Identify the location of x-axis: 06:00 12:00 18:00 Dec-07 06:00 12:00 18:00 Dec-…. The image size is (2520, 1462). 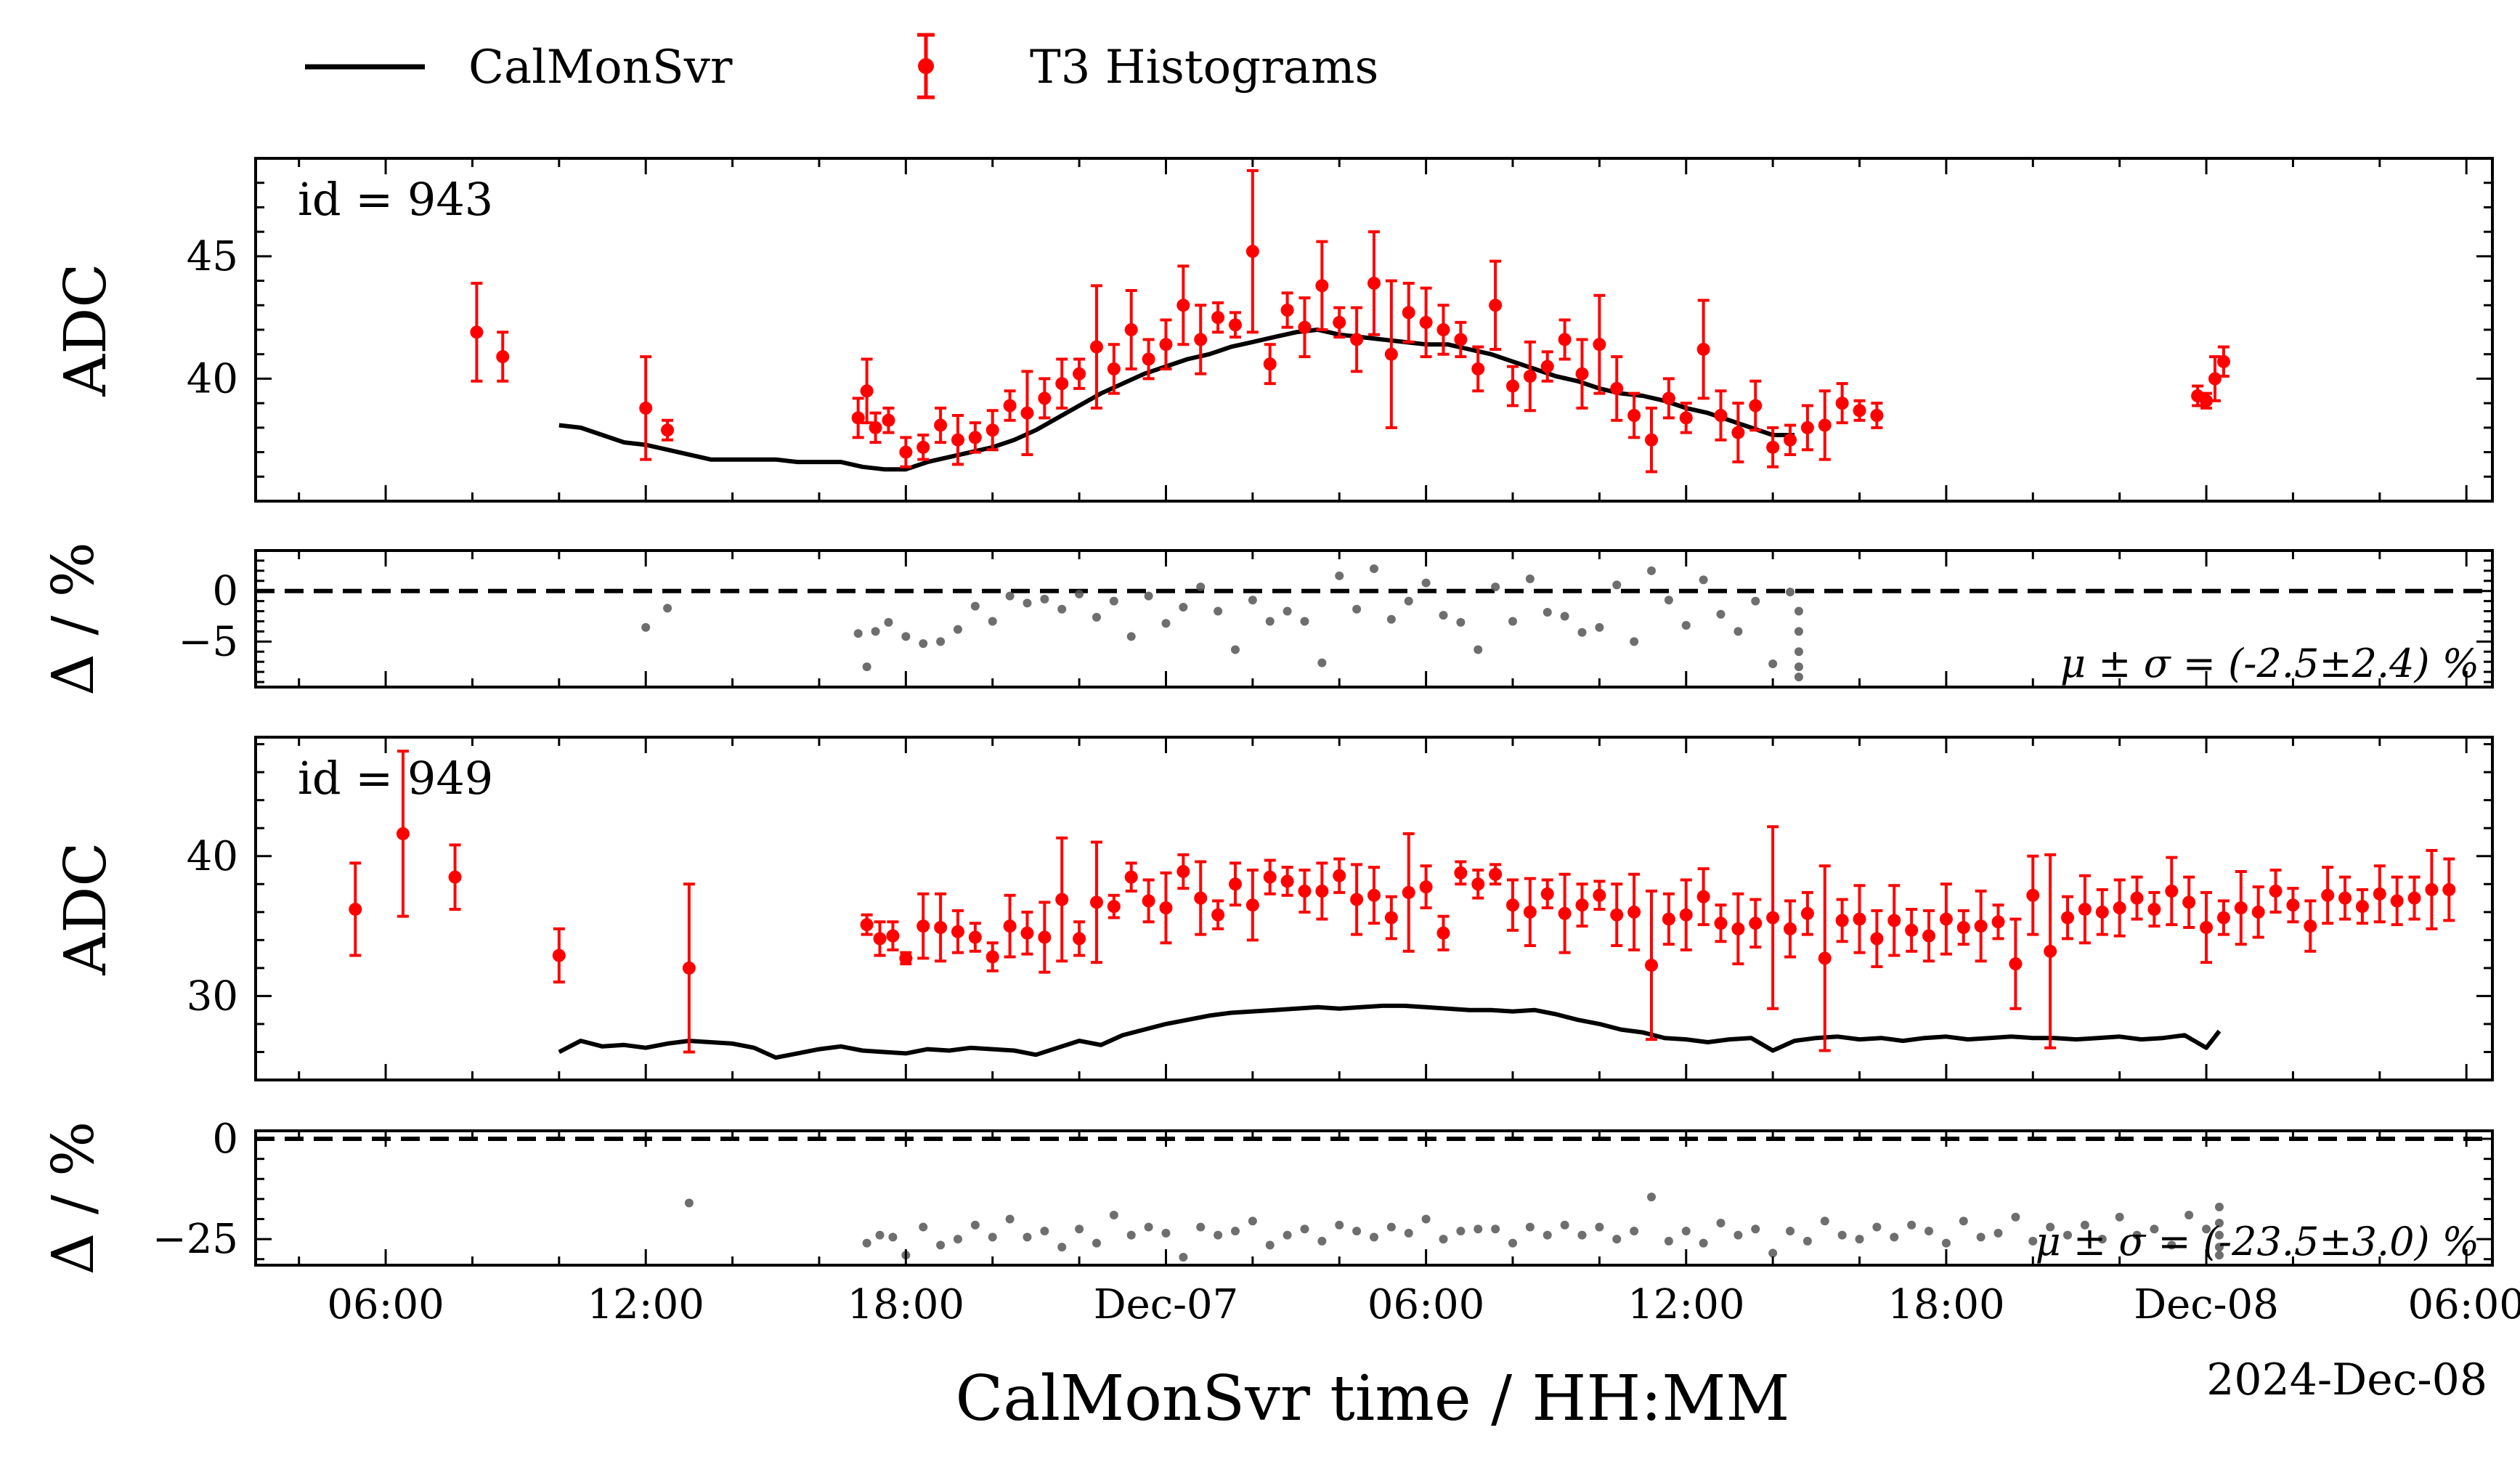
(1423, 1358).